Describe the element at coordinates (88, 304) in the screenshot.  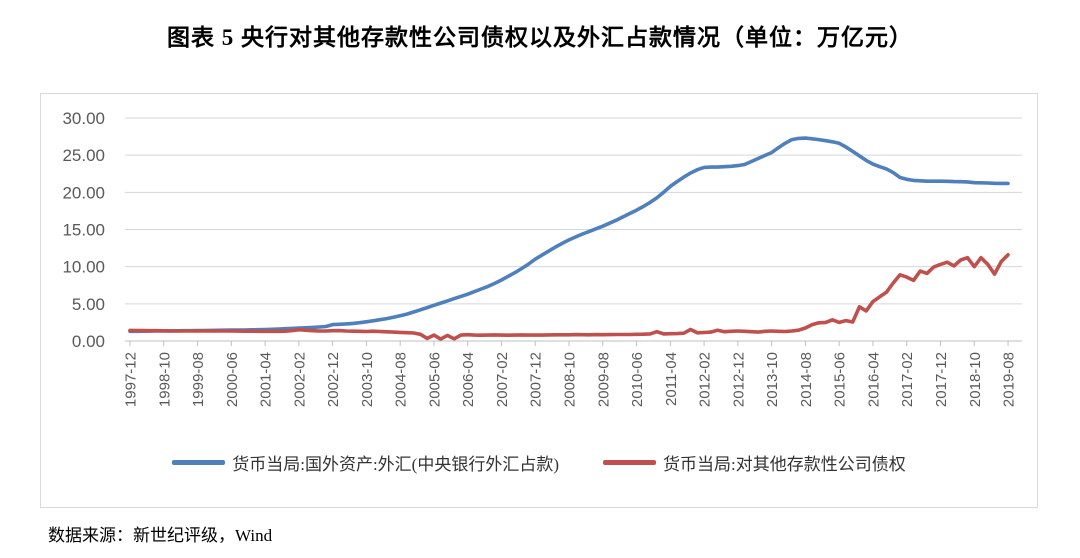
I see `y-tick-label: 5.00` at that location.